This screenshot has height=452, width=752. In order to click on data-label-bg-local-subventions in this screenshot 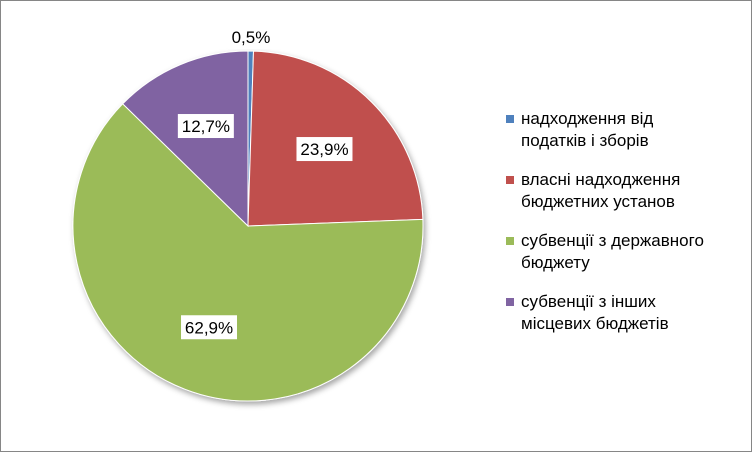, I will do `click(205, 126)`.